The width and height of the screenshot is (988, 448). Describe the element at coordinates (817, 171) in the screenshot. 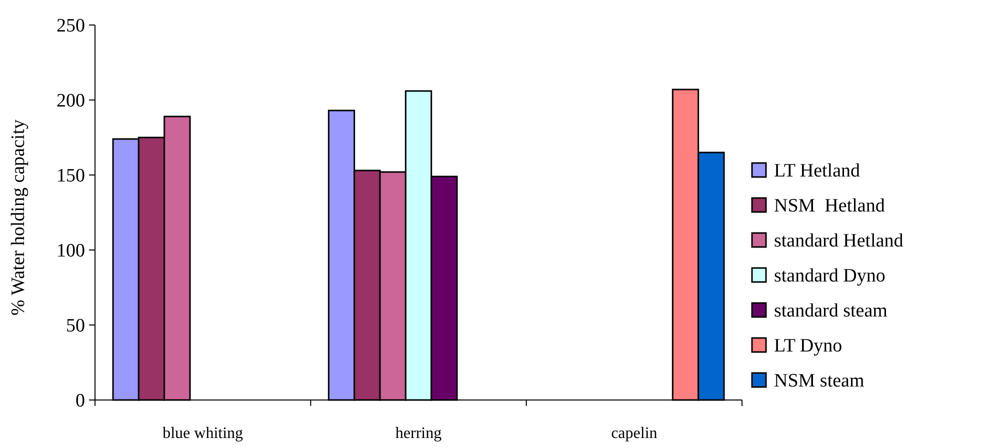

I see `legend-label: LT Hetland` at that location.